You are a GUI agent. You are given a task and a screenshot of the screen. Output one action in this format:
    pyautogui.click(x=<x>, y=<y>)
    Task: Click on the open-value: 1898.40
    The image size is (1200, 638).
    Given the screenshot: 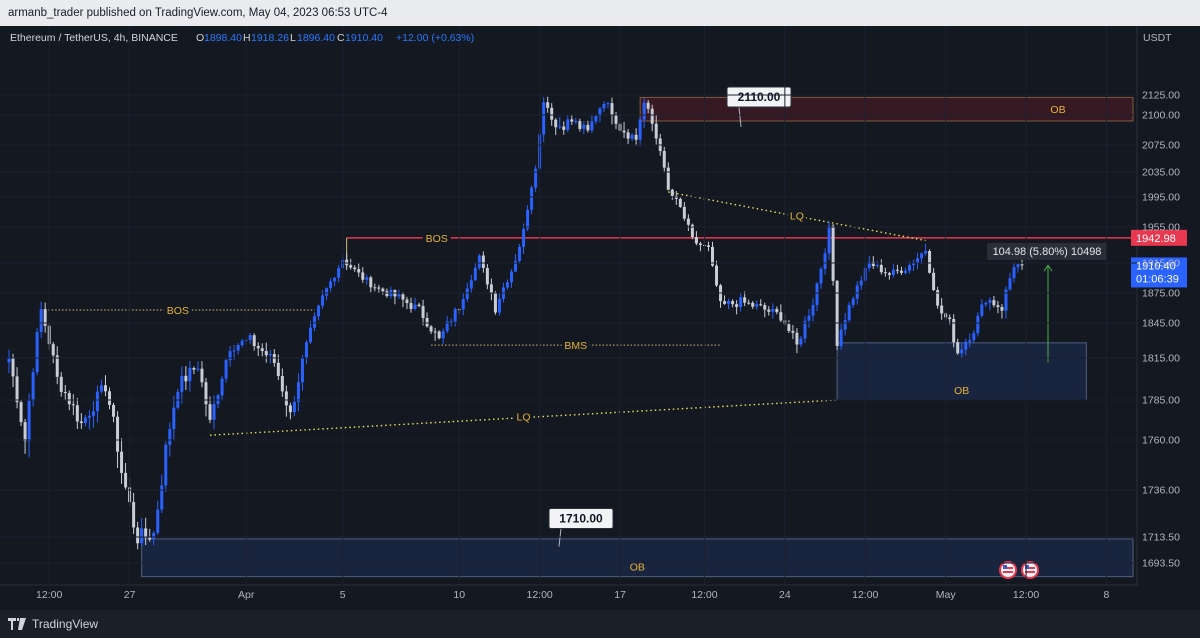 What is the action you would take?
    pyautogui.click(x=223, y=38)
    